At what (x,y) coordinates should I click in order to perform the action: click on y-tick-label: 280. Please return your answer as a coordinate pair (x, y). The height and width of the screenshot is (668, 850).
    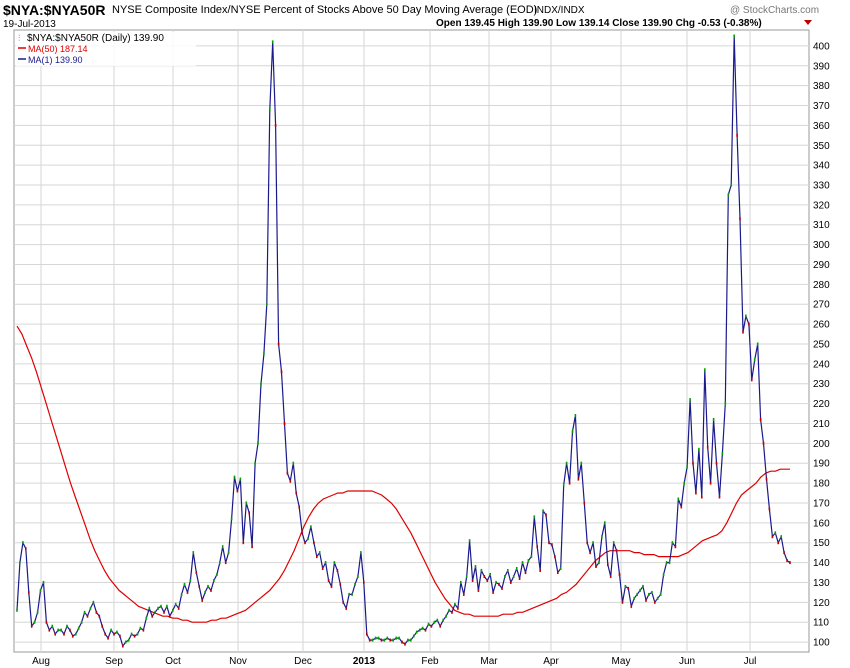
    Looking at the image, I should click on (821, 285).